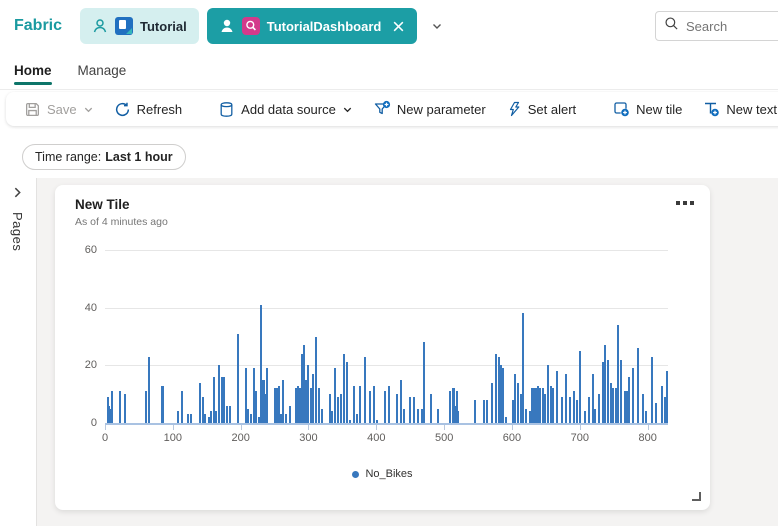  Describe the element at coordinates (102, 204) in the screenshot. I see `tile-title: New Tile` at that location.